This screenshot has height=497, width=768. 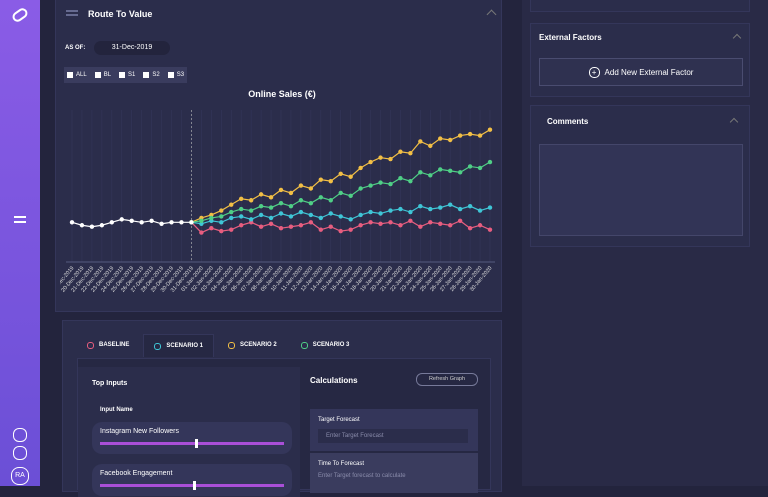 What do you see at coordinates (393, 436) in the screenshot?
I see `target-input: Enter Target Forecast` at bounding box center [393, 436].